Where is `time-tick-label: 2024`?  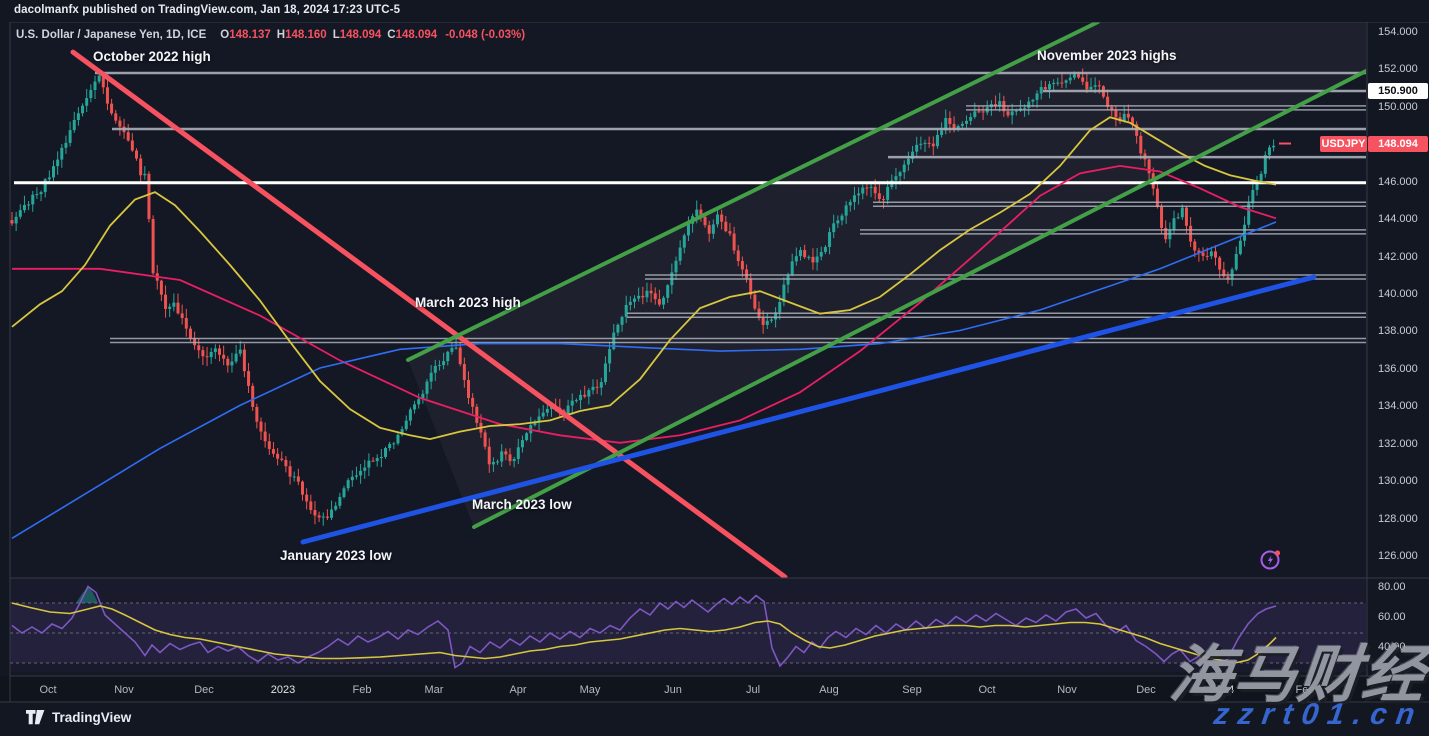 time-tick-label: 2024 is located at coordinates (1222, 690).